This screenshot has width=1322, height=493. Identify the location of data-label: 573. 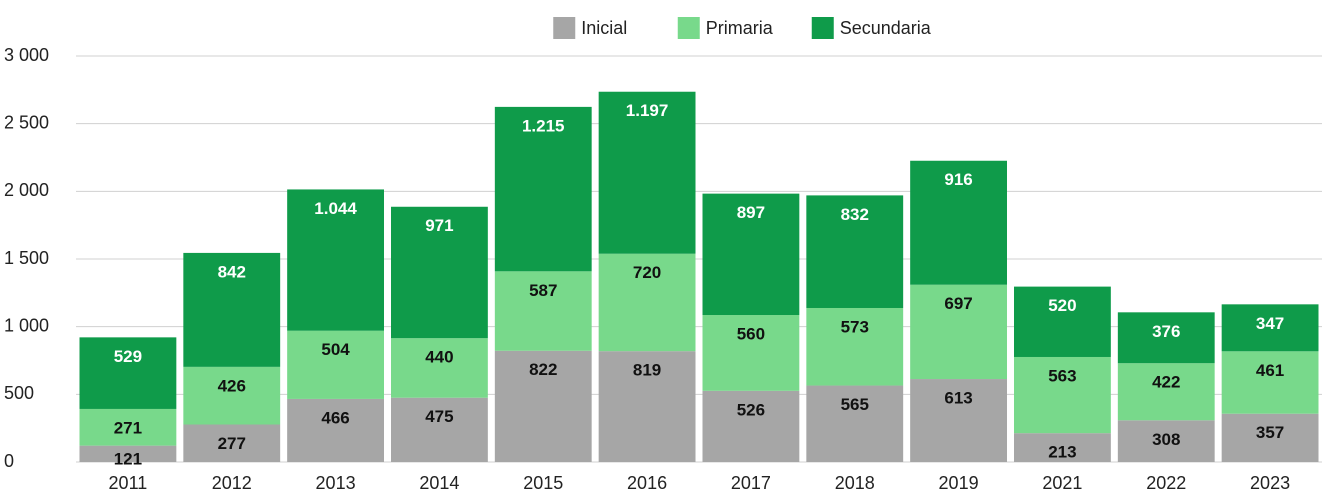
(855, 326).